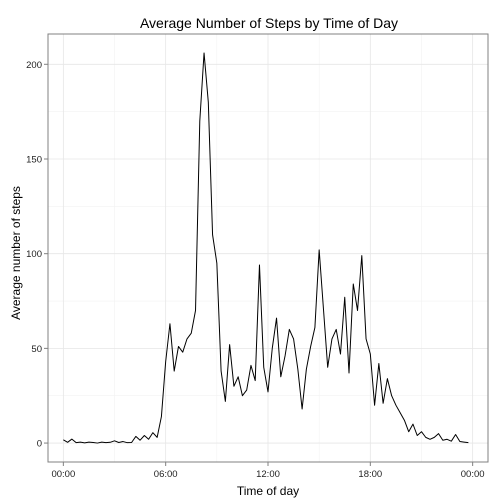 This screenshot has width=504, height=504. What do you see at coordinates (370, 474) in the screenshot?
I see `x-tick-label: 18:00` at bounding box center [370, 474].